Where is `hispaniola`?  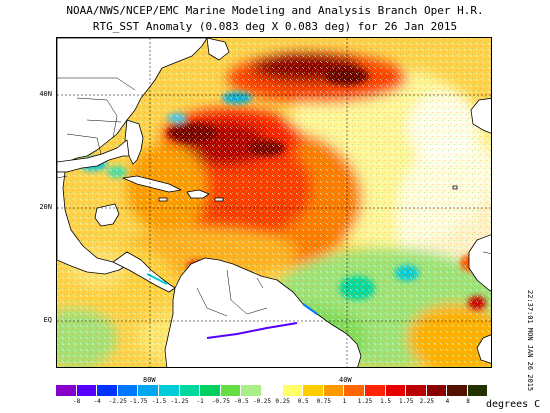 hispaniola is located at coordinates (198, 194).